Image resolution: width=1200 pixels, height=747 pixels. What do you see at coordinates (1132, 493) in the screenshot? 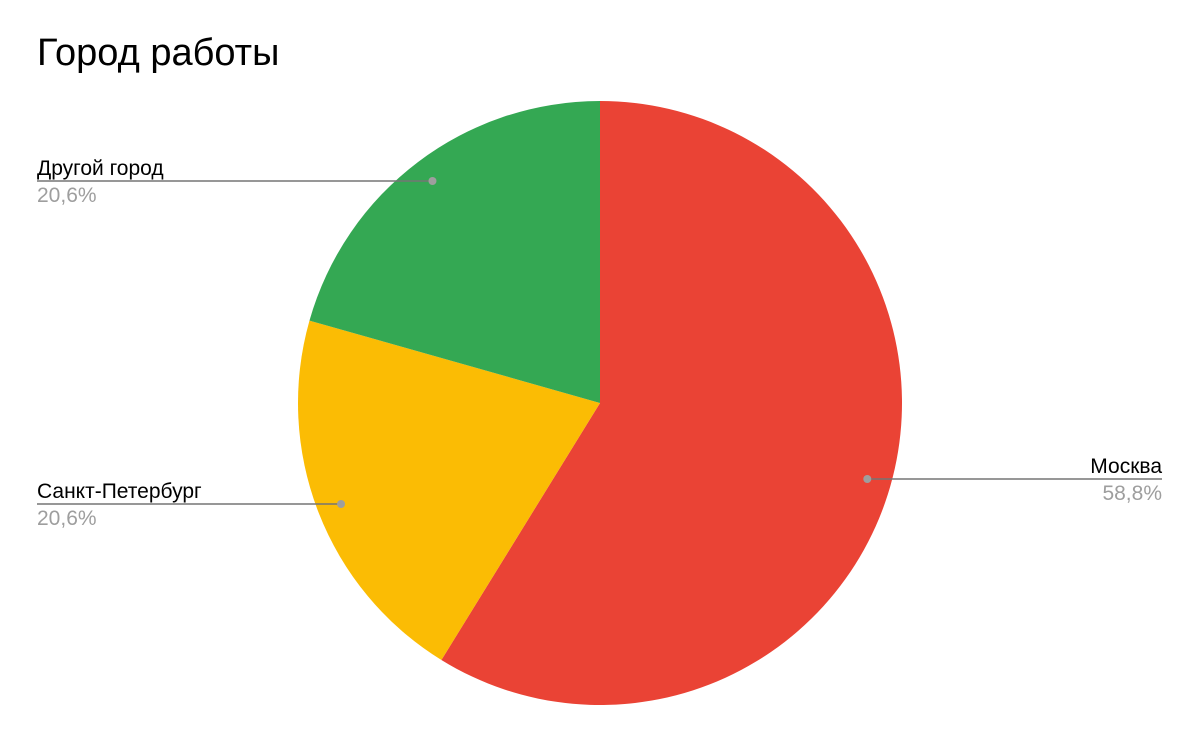
I see `slice-percent-moscow: 58,8%` at bounding box center [1132, 493].